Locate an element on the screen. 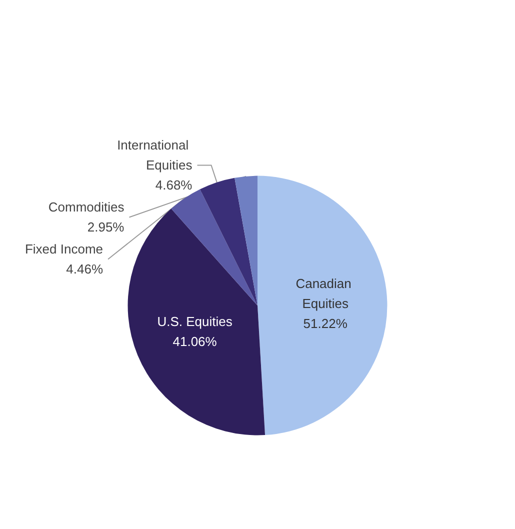 The width and height of the screenshot is (515, 529). data-label: 4.46% is located at coordinates (85, 269).